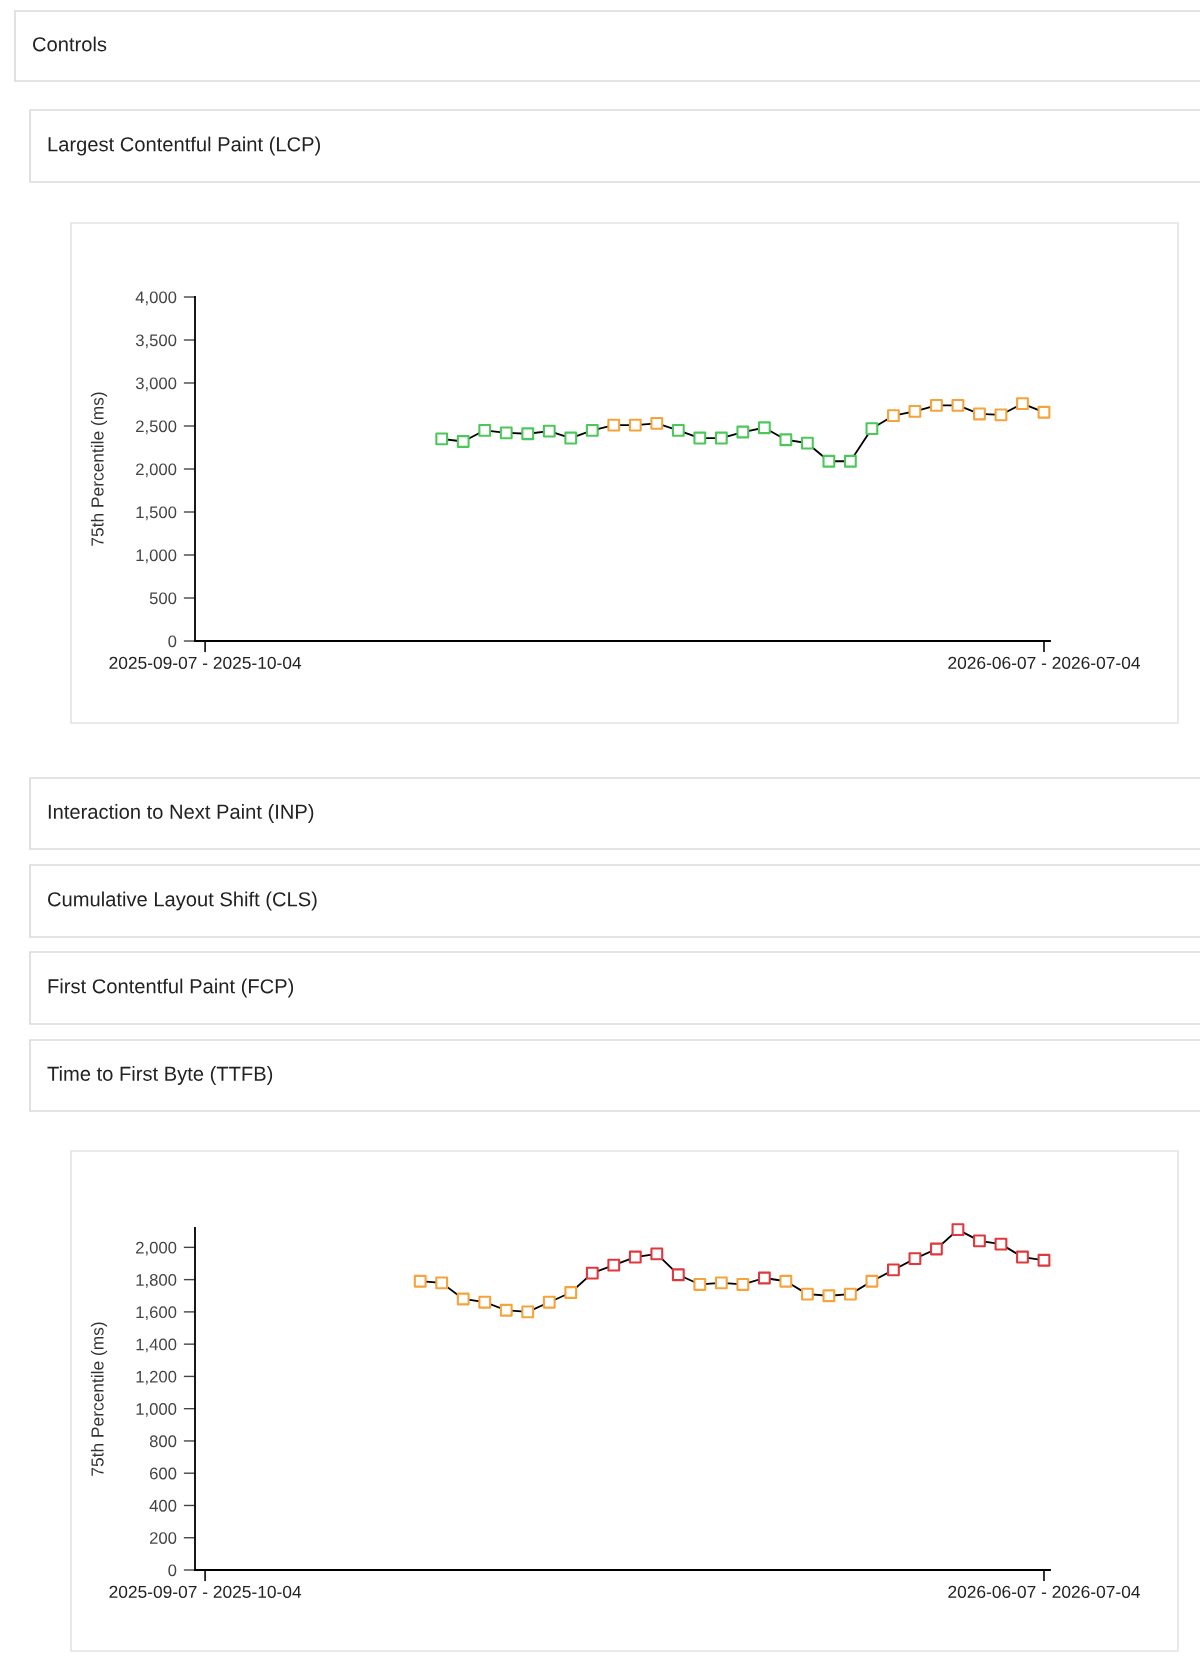 The height and width of the screenshot is (1666, 1200). I want to click on y-tick-label: 600, so click(163, 1473).